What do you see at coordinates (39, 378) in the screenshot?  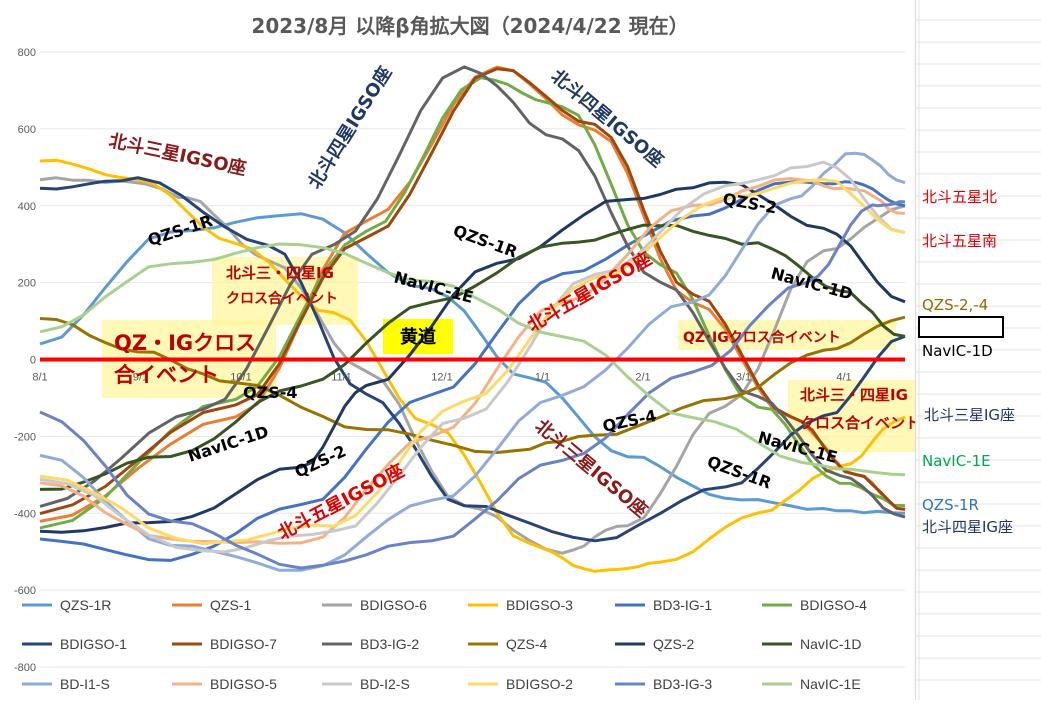 I see `x-tick-label: 8/1` at bounding box center [39, 378].